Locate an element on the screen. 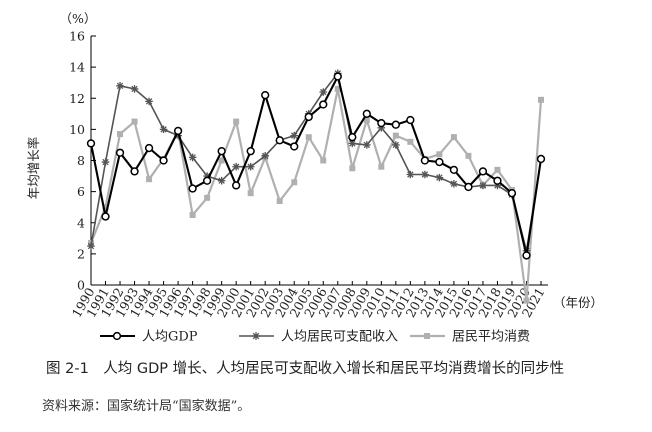  y-unit-label: （%） is located at coordinates (78, 18).